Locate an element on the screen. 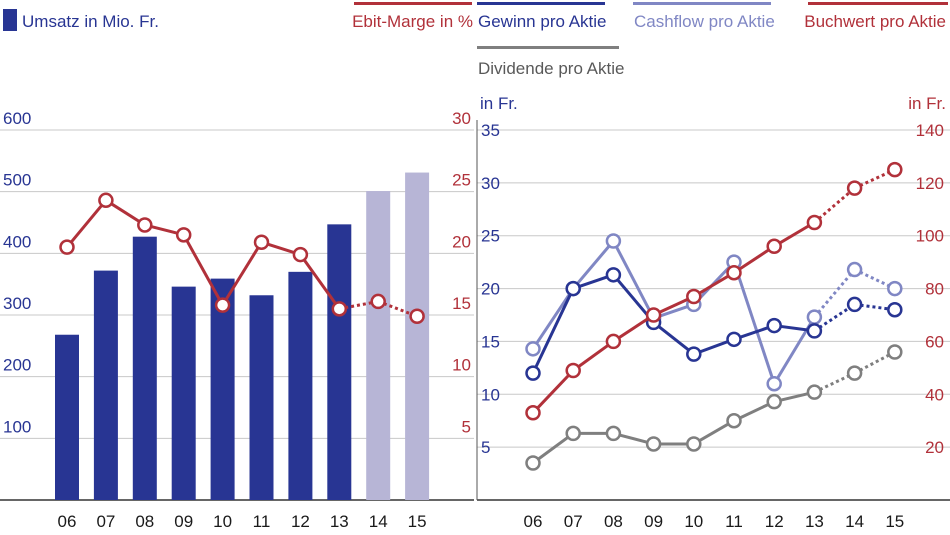 The width and height of the screenshot is (950, 535). x-tick-label: 10 is located at coordinates (222, 521).